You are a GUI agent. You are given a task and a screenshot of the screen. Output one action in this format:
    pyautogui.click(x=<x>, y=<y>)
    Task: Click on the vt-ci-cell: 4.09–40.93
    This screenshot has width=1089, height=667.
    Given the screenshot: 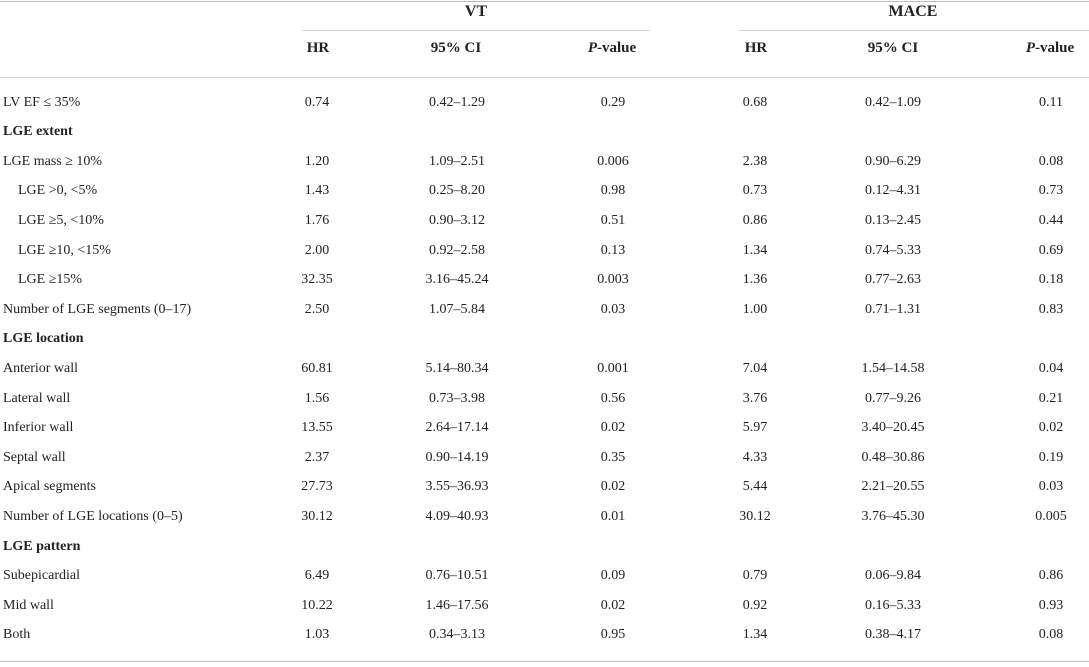 What is the action you would take?
    pyautogui.click(x=457, y=516)
    